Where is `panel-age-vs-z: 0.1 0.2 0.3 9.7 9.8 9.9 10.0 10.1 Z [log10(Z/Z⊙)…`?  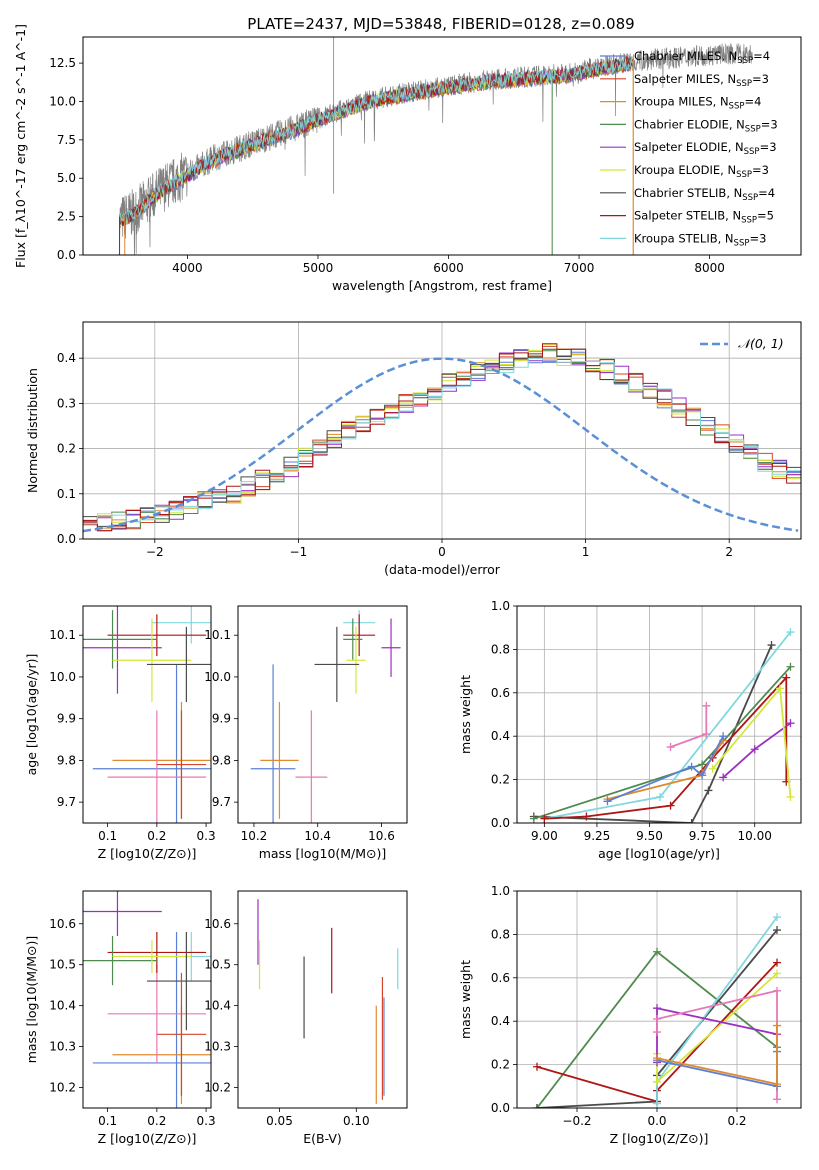 panel-age-vs-z: 0.1 0.2 0.3 9.7 9.8 9.9 10.0 10.1 Z [log10(Z/Z⊙)… is located at coordinates (120, 733).